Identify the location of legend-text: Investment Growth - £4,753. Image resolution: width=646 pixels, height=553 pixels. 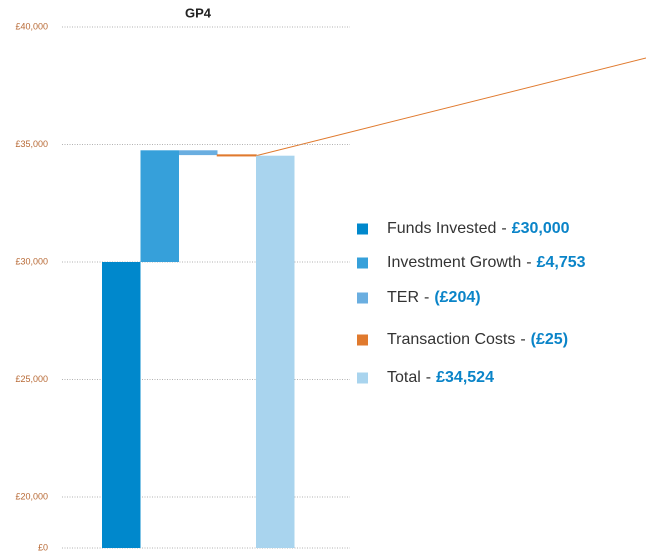
(486, 262).